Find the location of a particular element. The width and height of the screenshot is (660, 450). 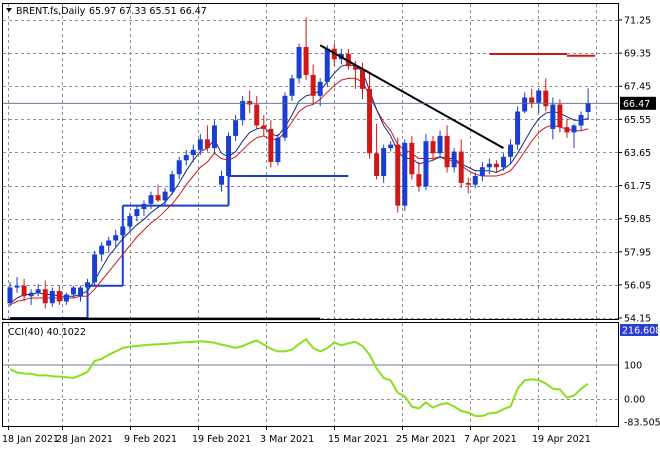

time-tick-label: 25 Mar 2021 is located at coordinates (426, 439).